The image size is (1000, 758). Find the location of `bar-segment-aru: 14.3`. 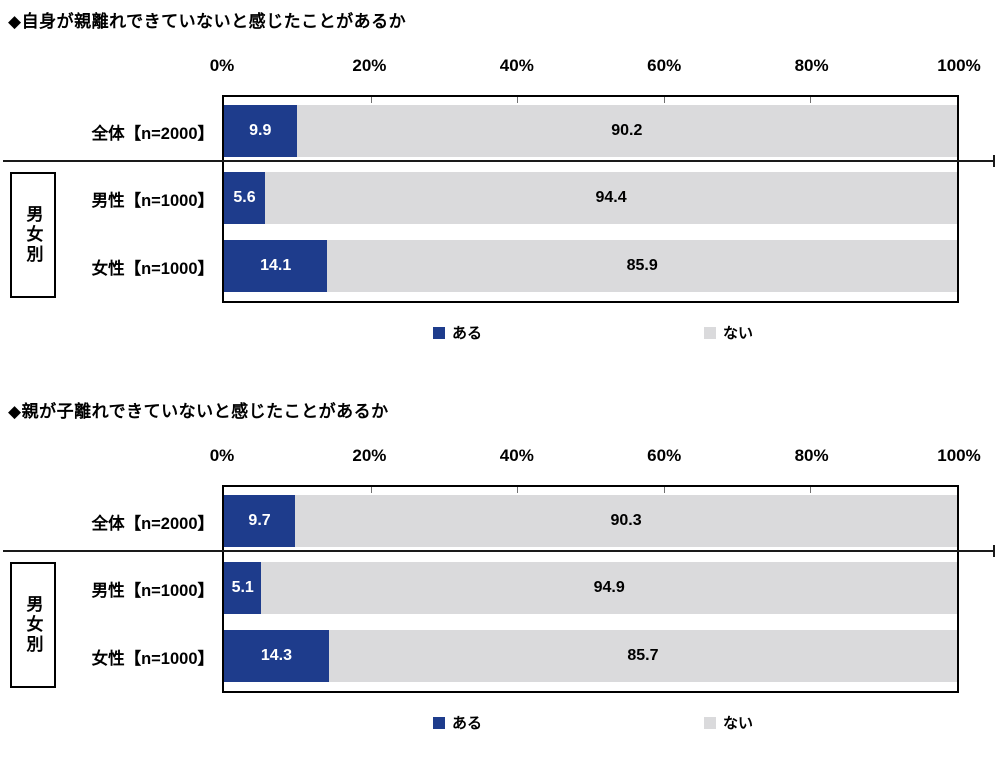

bar-segment-aru: 14.3 is located at coordinates (276, 656).